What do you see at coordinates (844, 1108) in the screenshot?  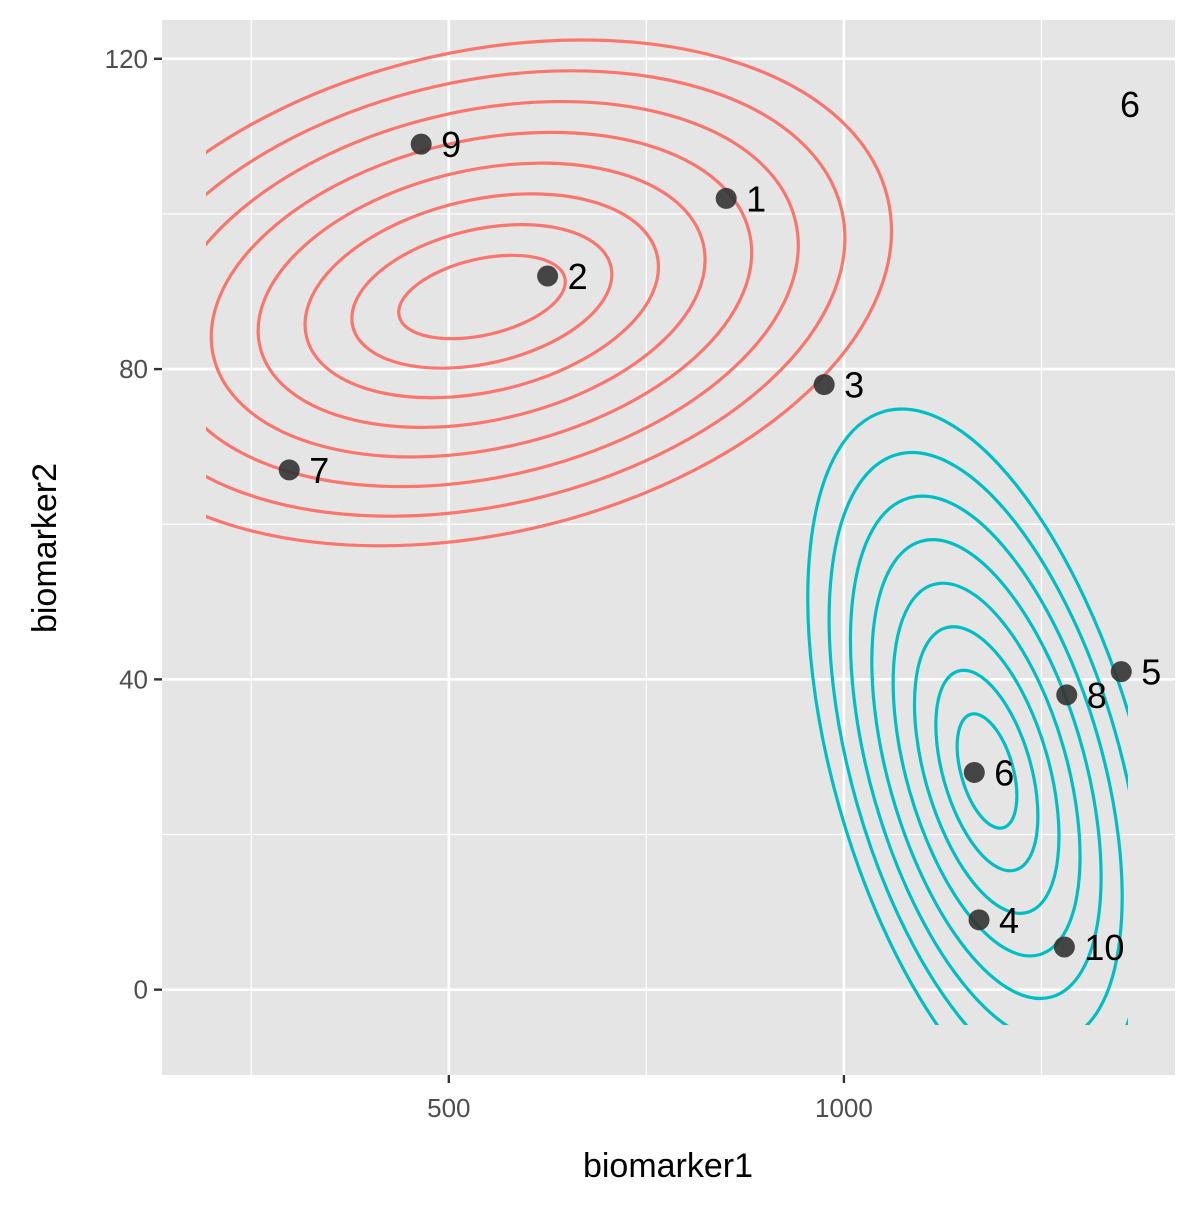 I see `x-tick-label: 1000` at bounding box center [844, 1108].